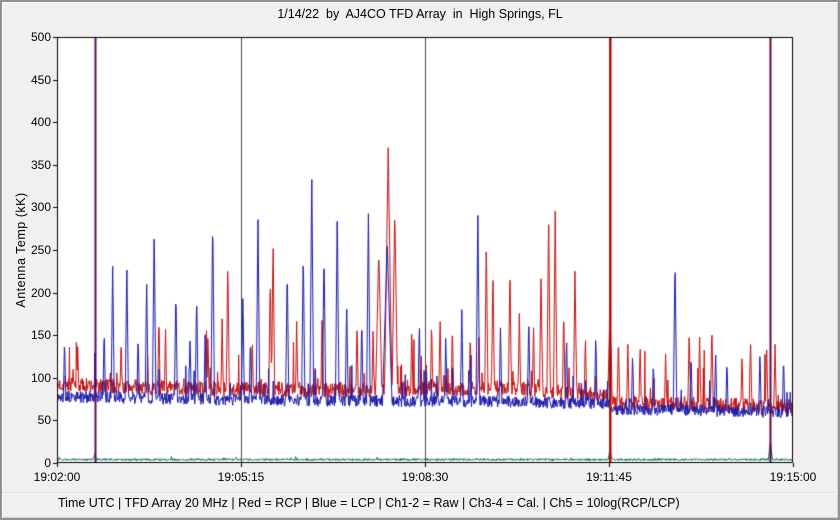  I want to click on y-tick-label: 300, so click(40, 207).